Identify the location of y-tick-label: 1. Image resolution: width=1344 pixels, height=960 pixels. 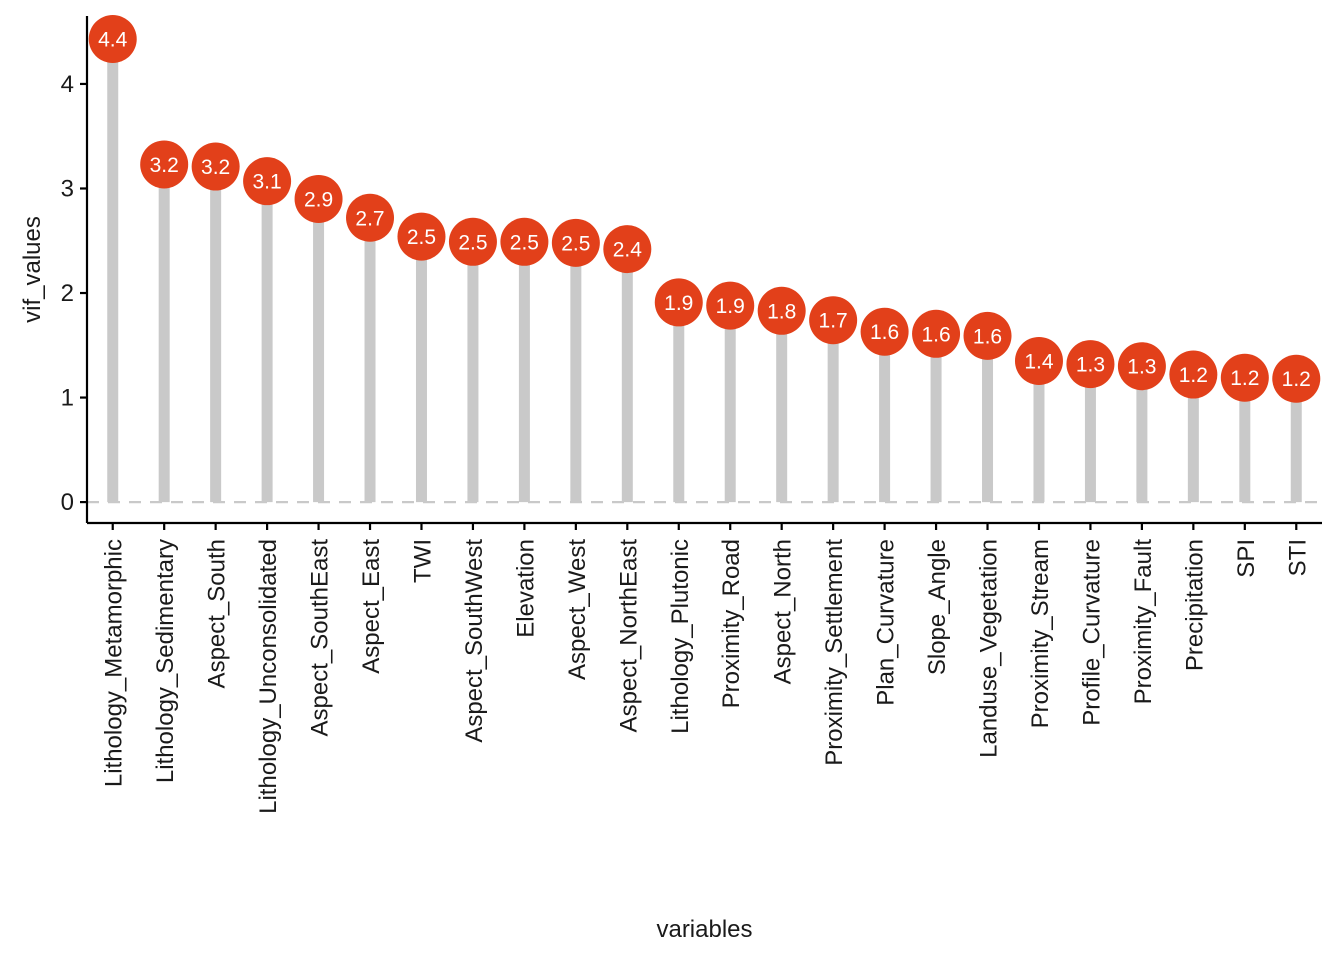
(67, 398).